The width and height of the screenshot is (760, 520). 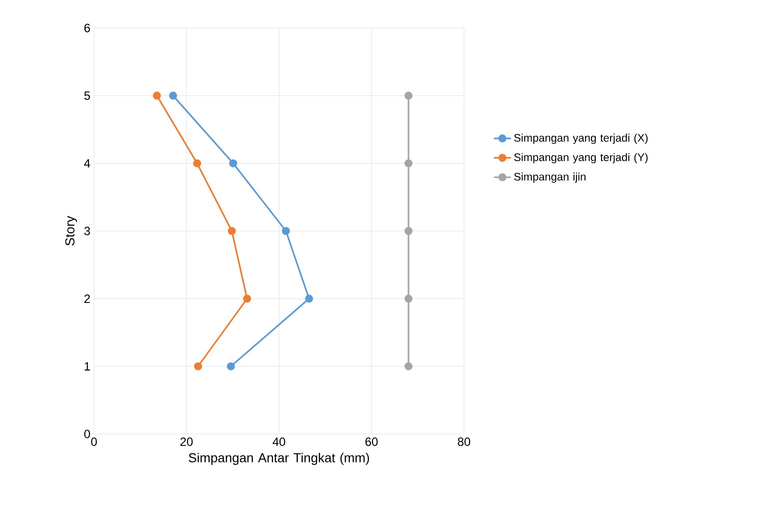 What do you see at coordinates (87, 96) in the screenshot?
I see `y-tick-label: 5` at bounding box center [87, 96].